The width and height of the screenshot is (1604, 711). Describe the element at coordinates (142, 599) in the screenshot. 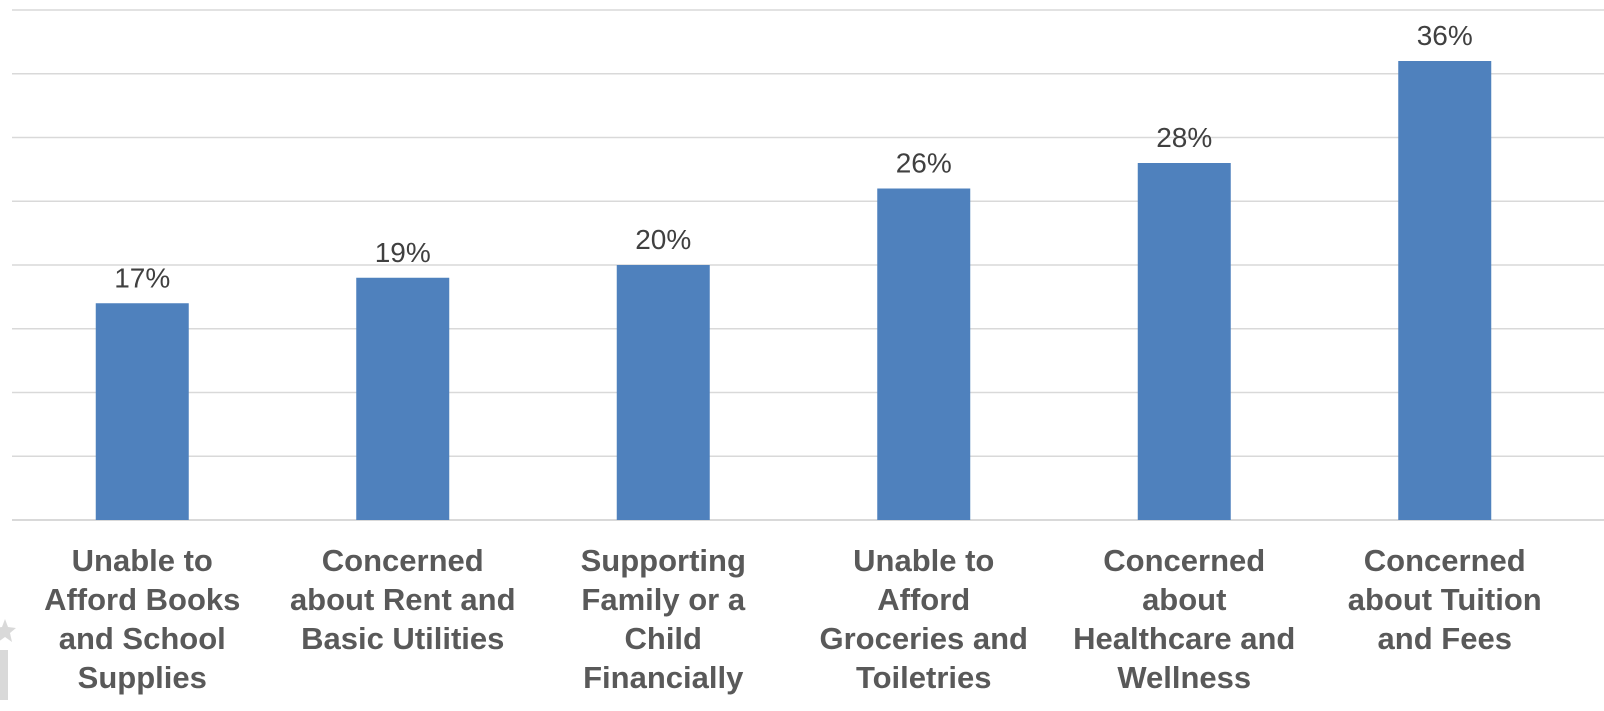

I see `category-label-line: Afford Books` at that location.